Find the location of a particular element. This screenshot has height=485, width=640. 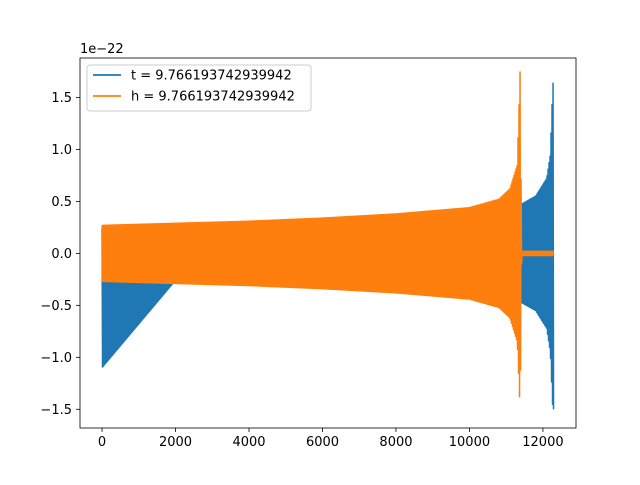

x-tick-label: 12000 is located at coordinates (542, 442).